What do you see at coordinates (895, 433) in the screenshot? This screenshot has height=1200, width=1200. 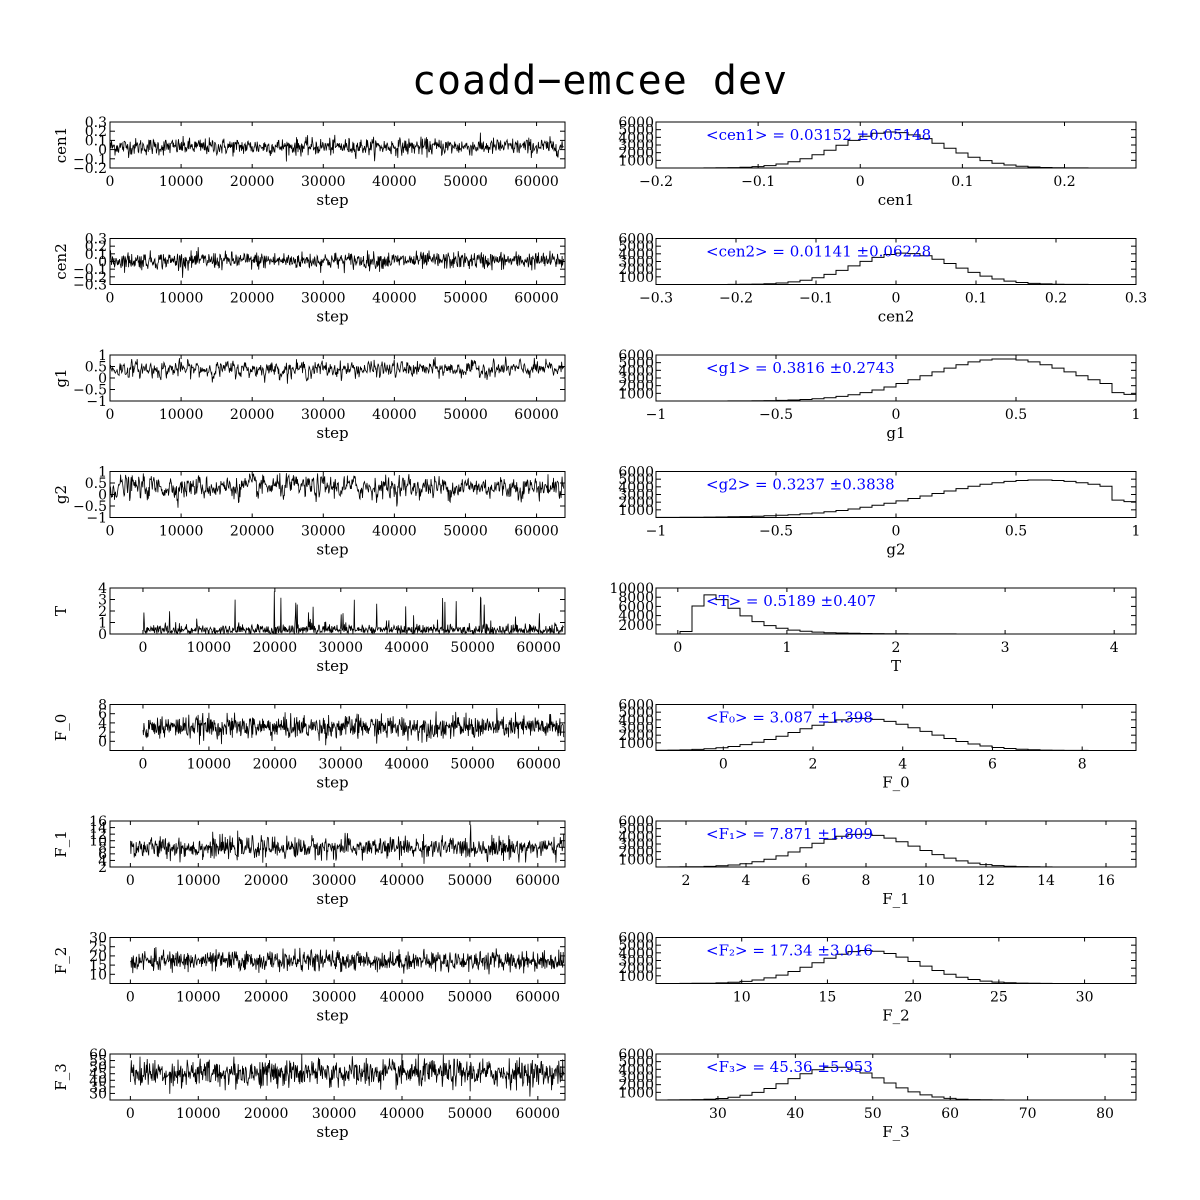 I see `x-axis-label: g1` at bounding box center [895, 433].